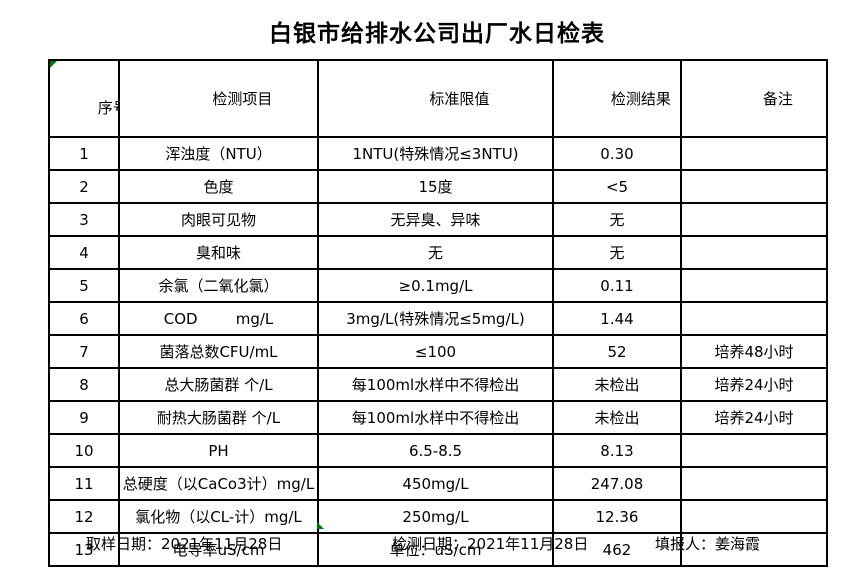 The image size is (864, 583). I want to click on table-row: 8 总大肠菌群 个/L 每100ml水样中不得检出 未检出 培养24小时, so click(438, 384).